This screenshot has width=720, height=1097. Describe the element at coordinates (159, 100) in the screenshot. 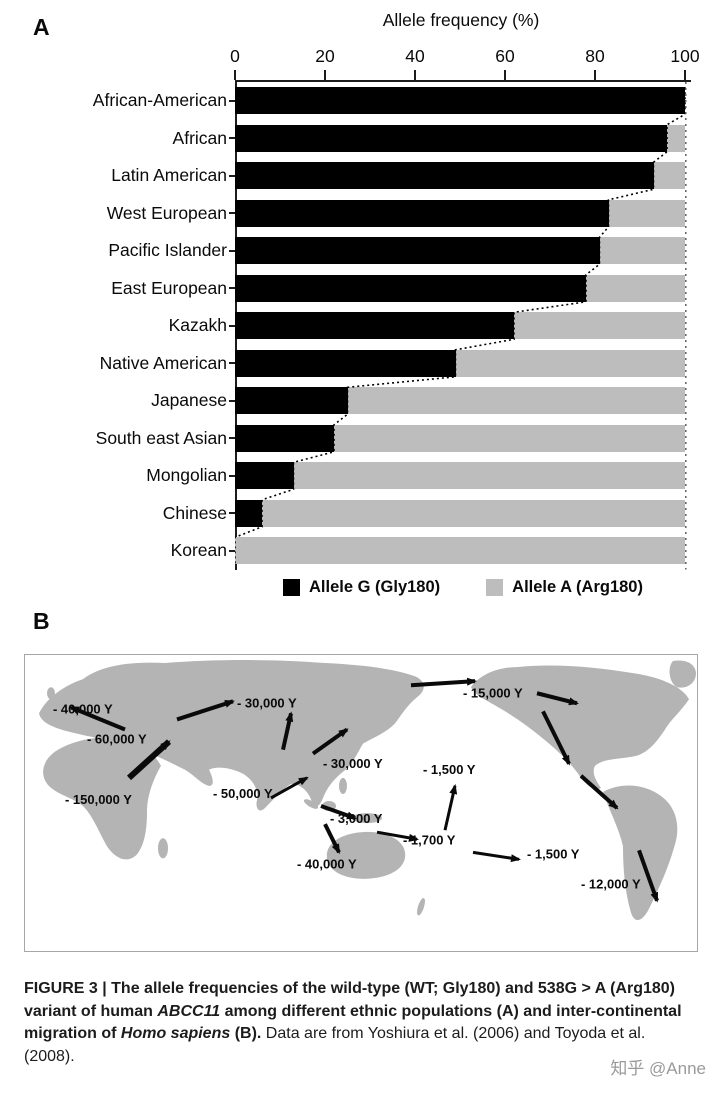

I see `category-label: African-American` at that location.